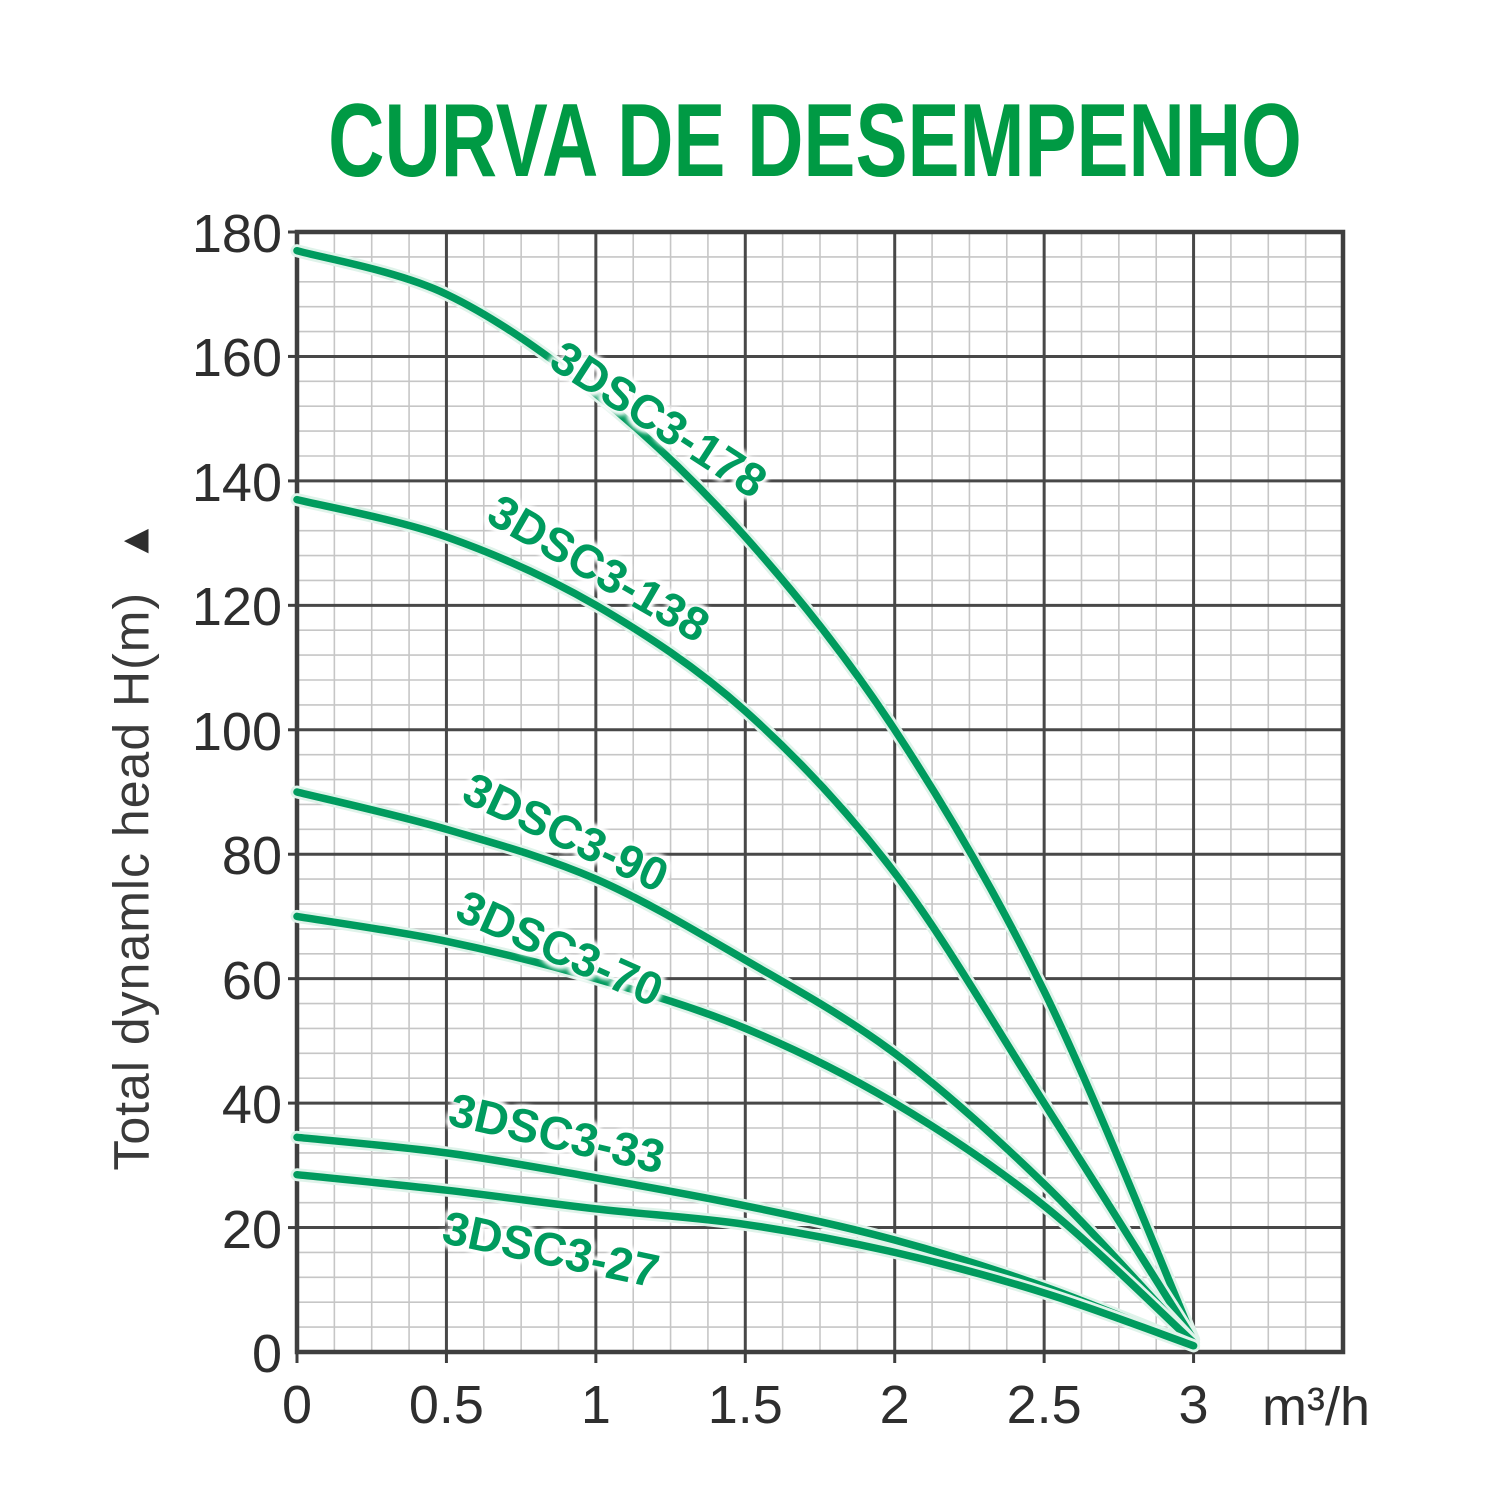 The width and height of the screenshot is (1500, 1500). Describe the element at coordinates (446, 1405) in the screenshot. I see `x-tick-label: 0.5` at that location.